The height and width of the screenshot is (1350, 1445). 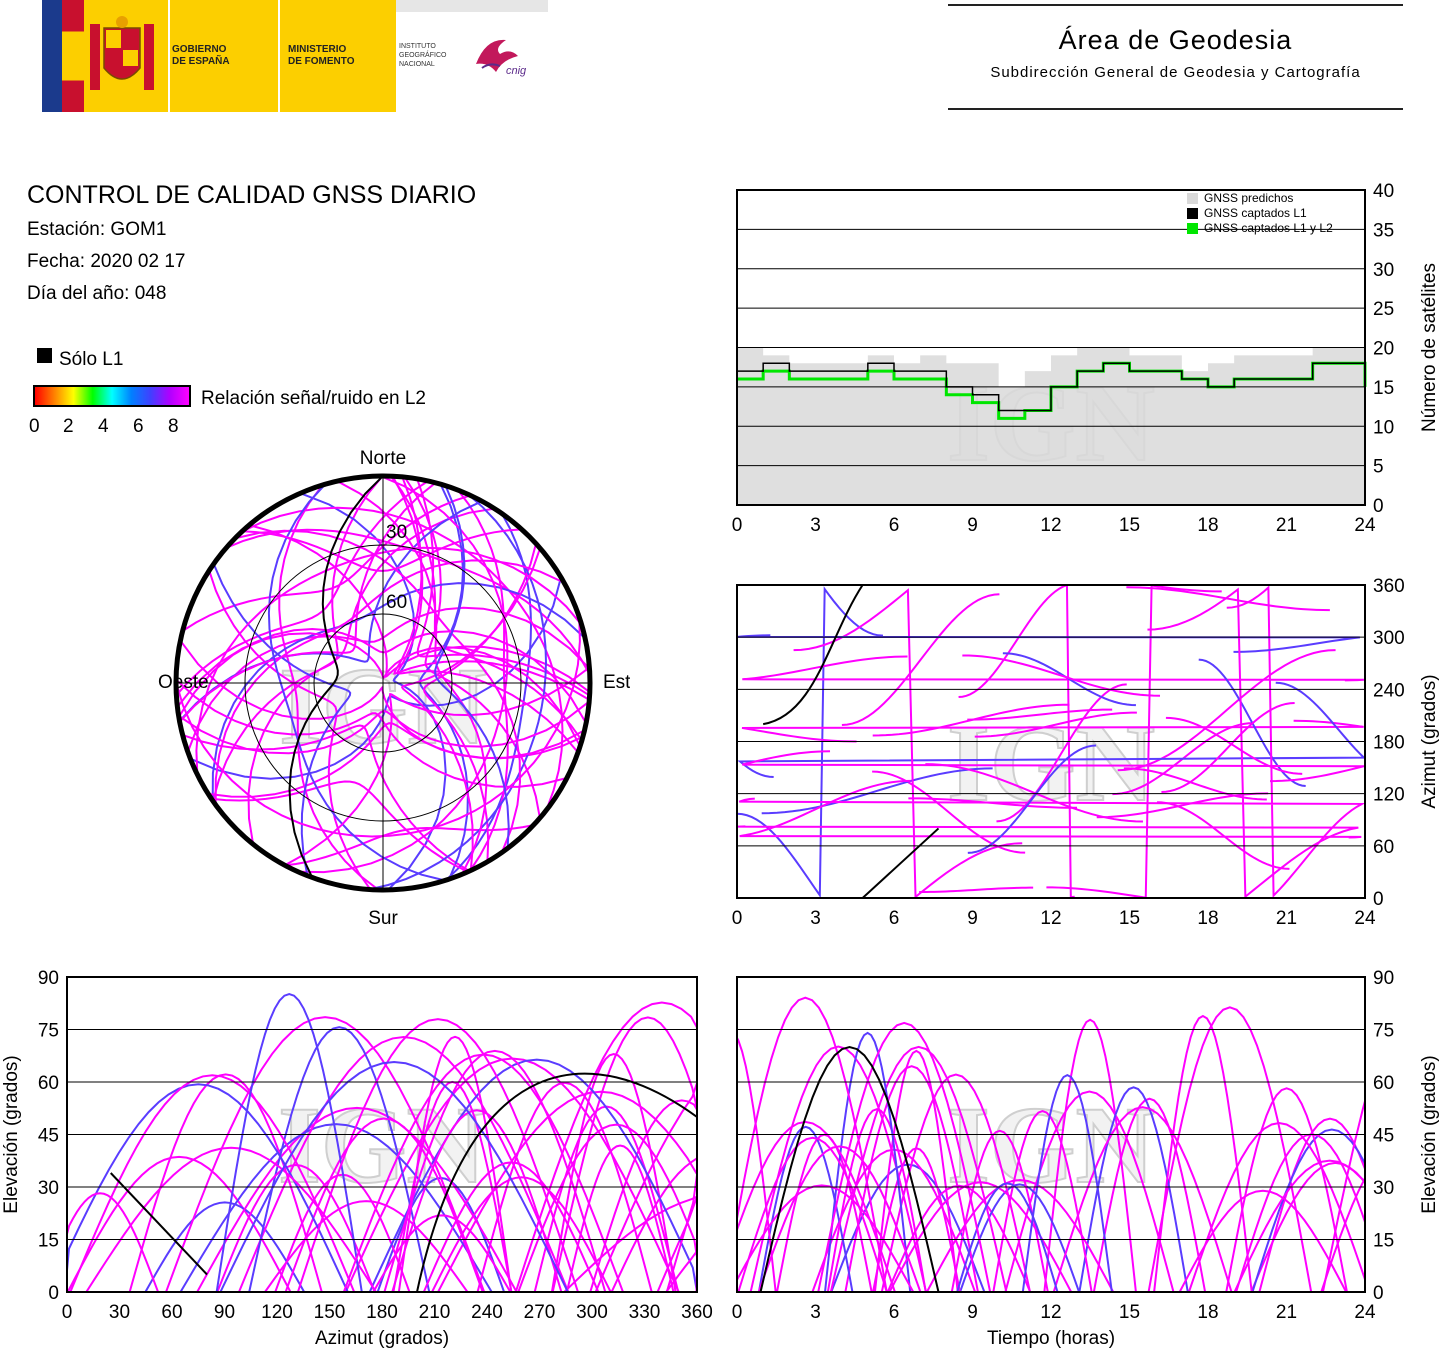 I want to click on gov-logo-banner, so click(x=219, y=56).